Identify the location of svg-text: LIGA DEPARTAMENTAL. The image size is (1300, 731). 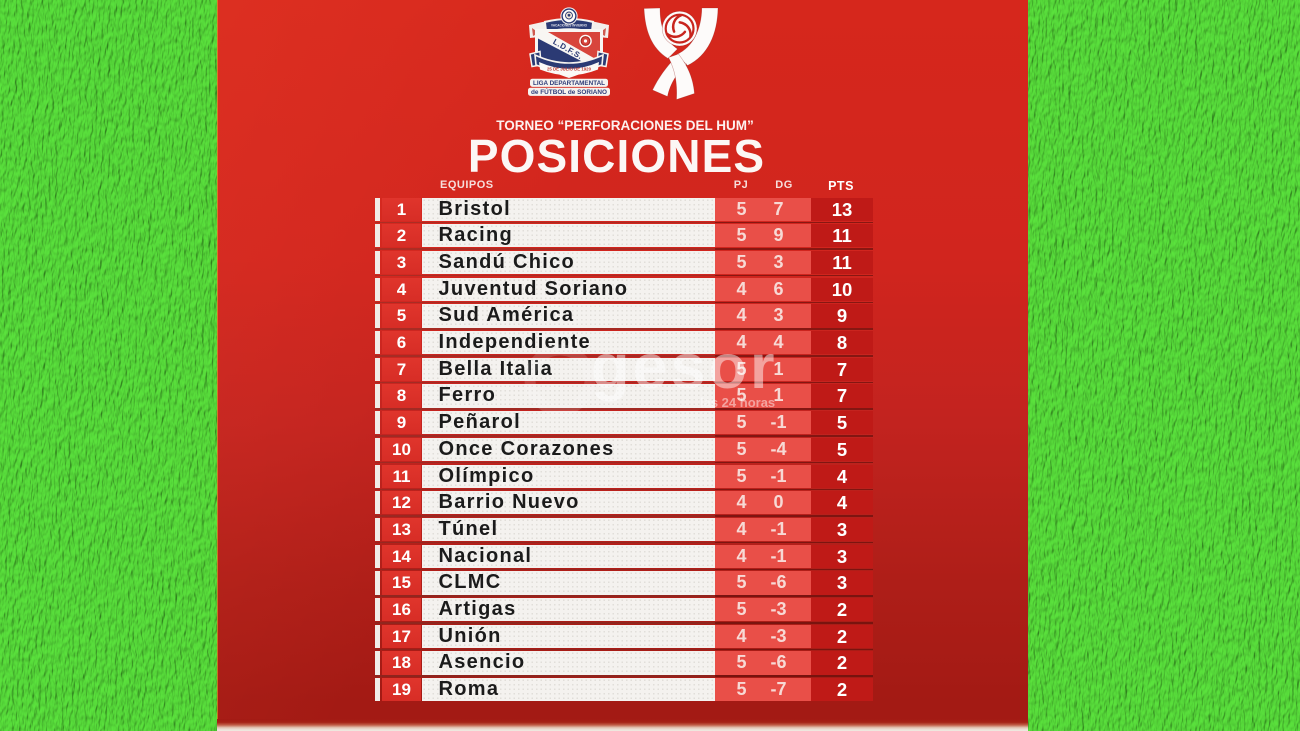
(569, 83).